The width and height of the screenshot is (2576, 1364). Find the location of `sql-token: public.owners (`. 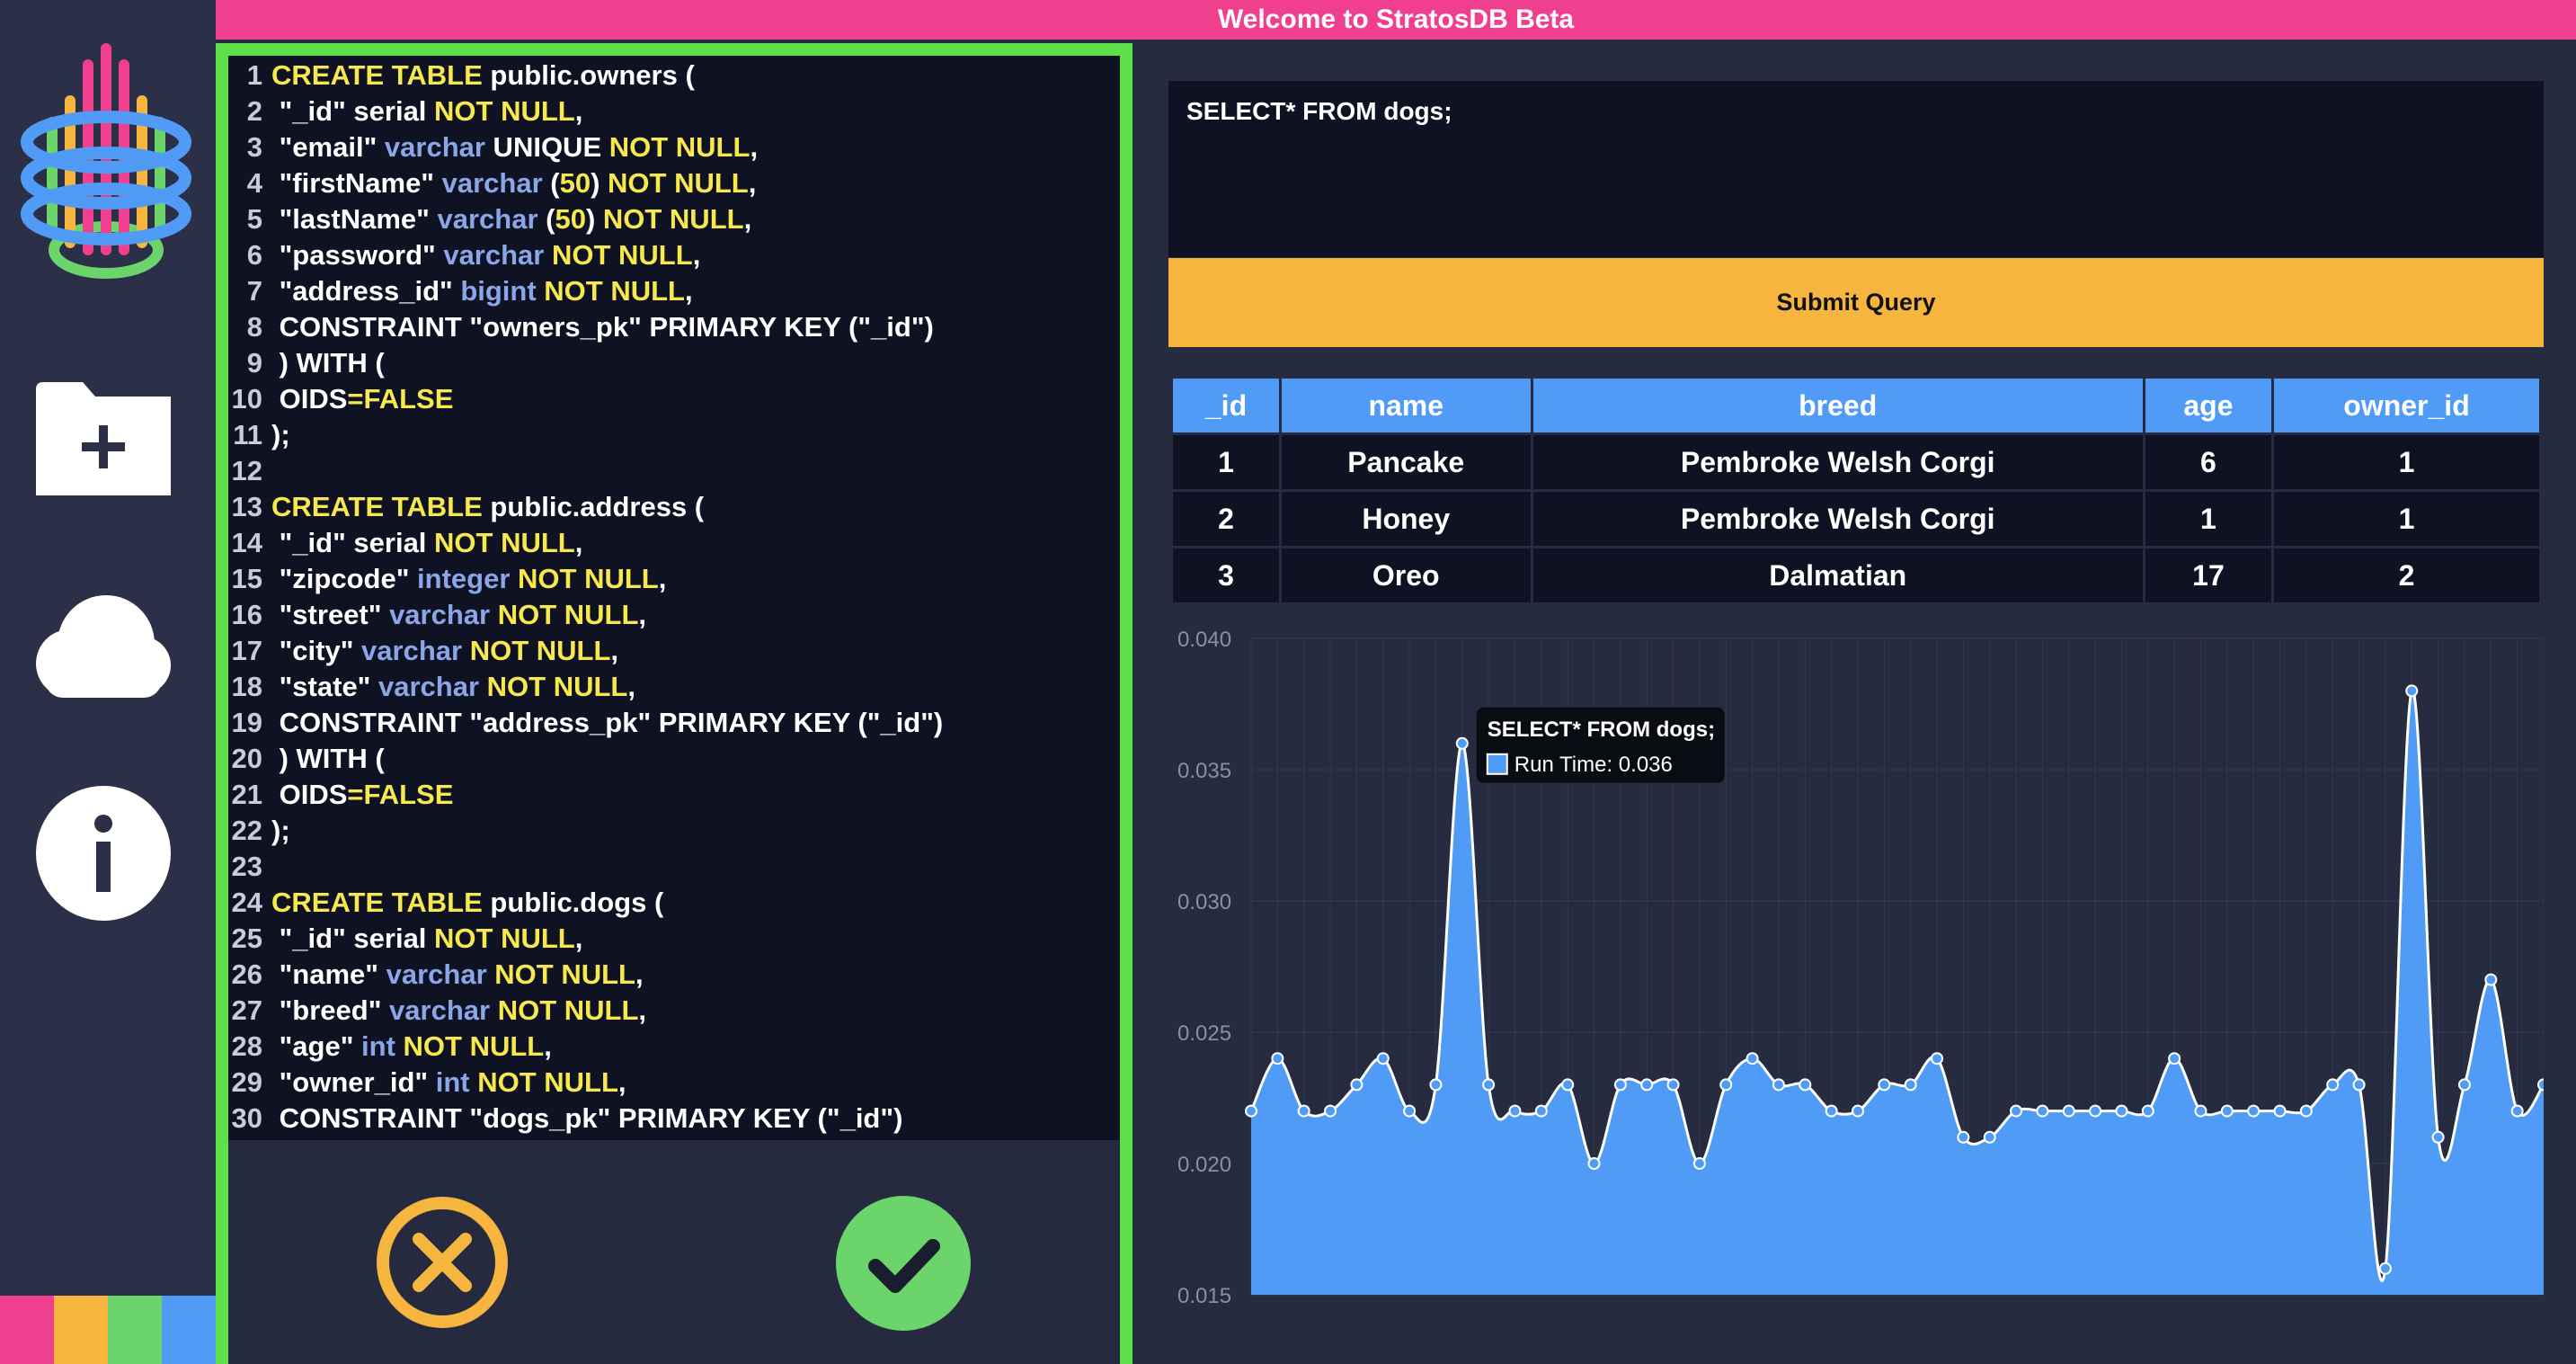

sql-token: public.owners ( is located at coordinates (588, 75).